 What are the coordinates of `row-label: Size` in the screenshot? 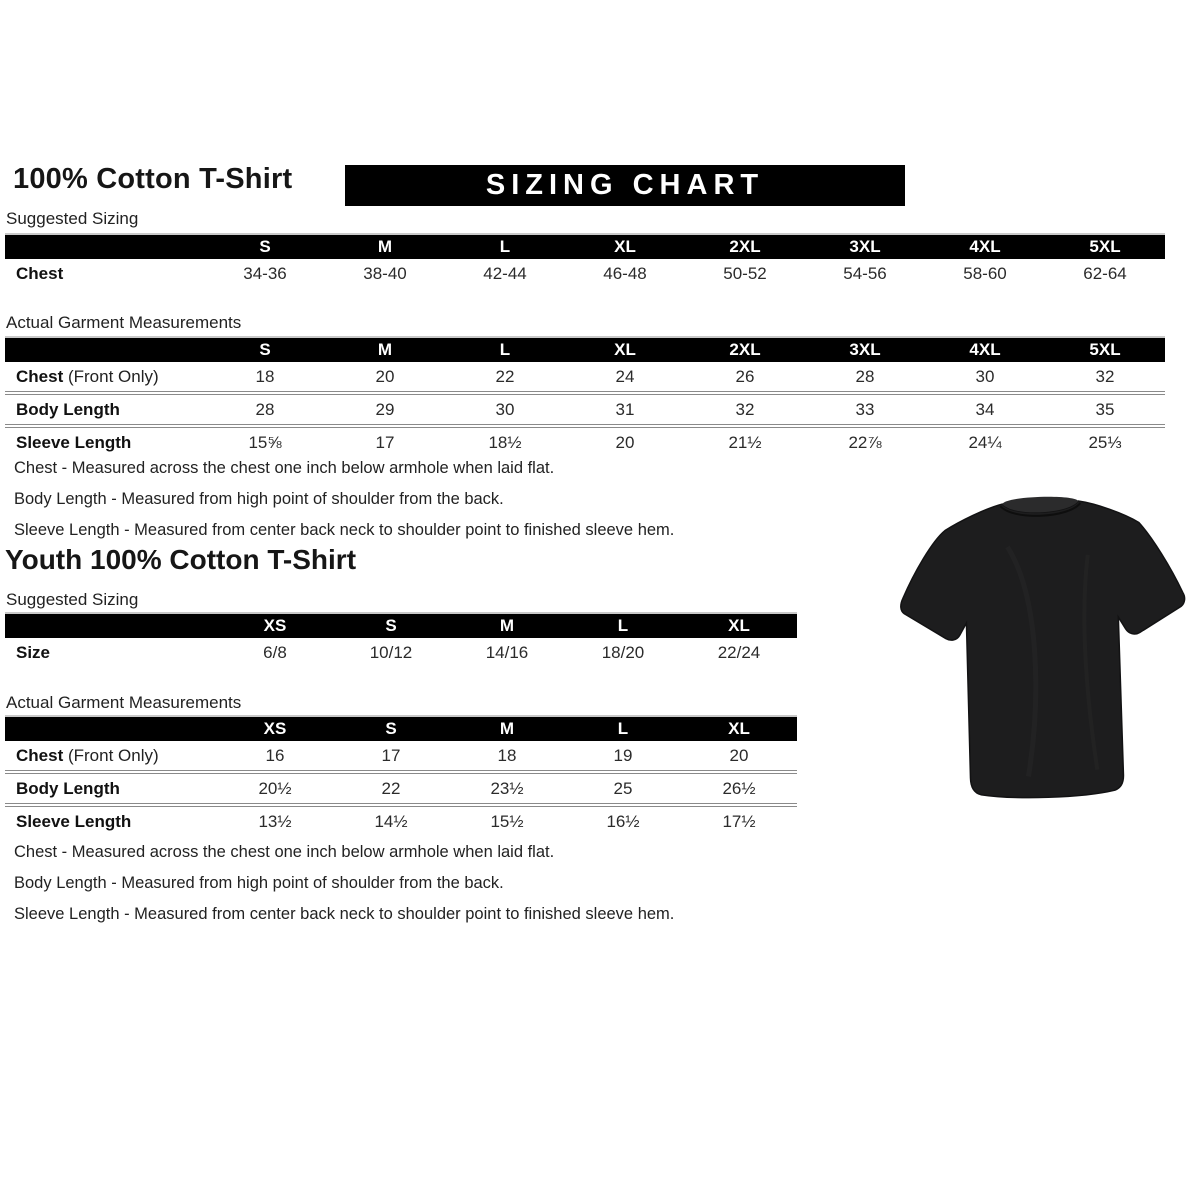 It's located at (33, 652).